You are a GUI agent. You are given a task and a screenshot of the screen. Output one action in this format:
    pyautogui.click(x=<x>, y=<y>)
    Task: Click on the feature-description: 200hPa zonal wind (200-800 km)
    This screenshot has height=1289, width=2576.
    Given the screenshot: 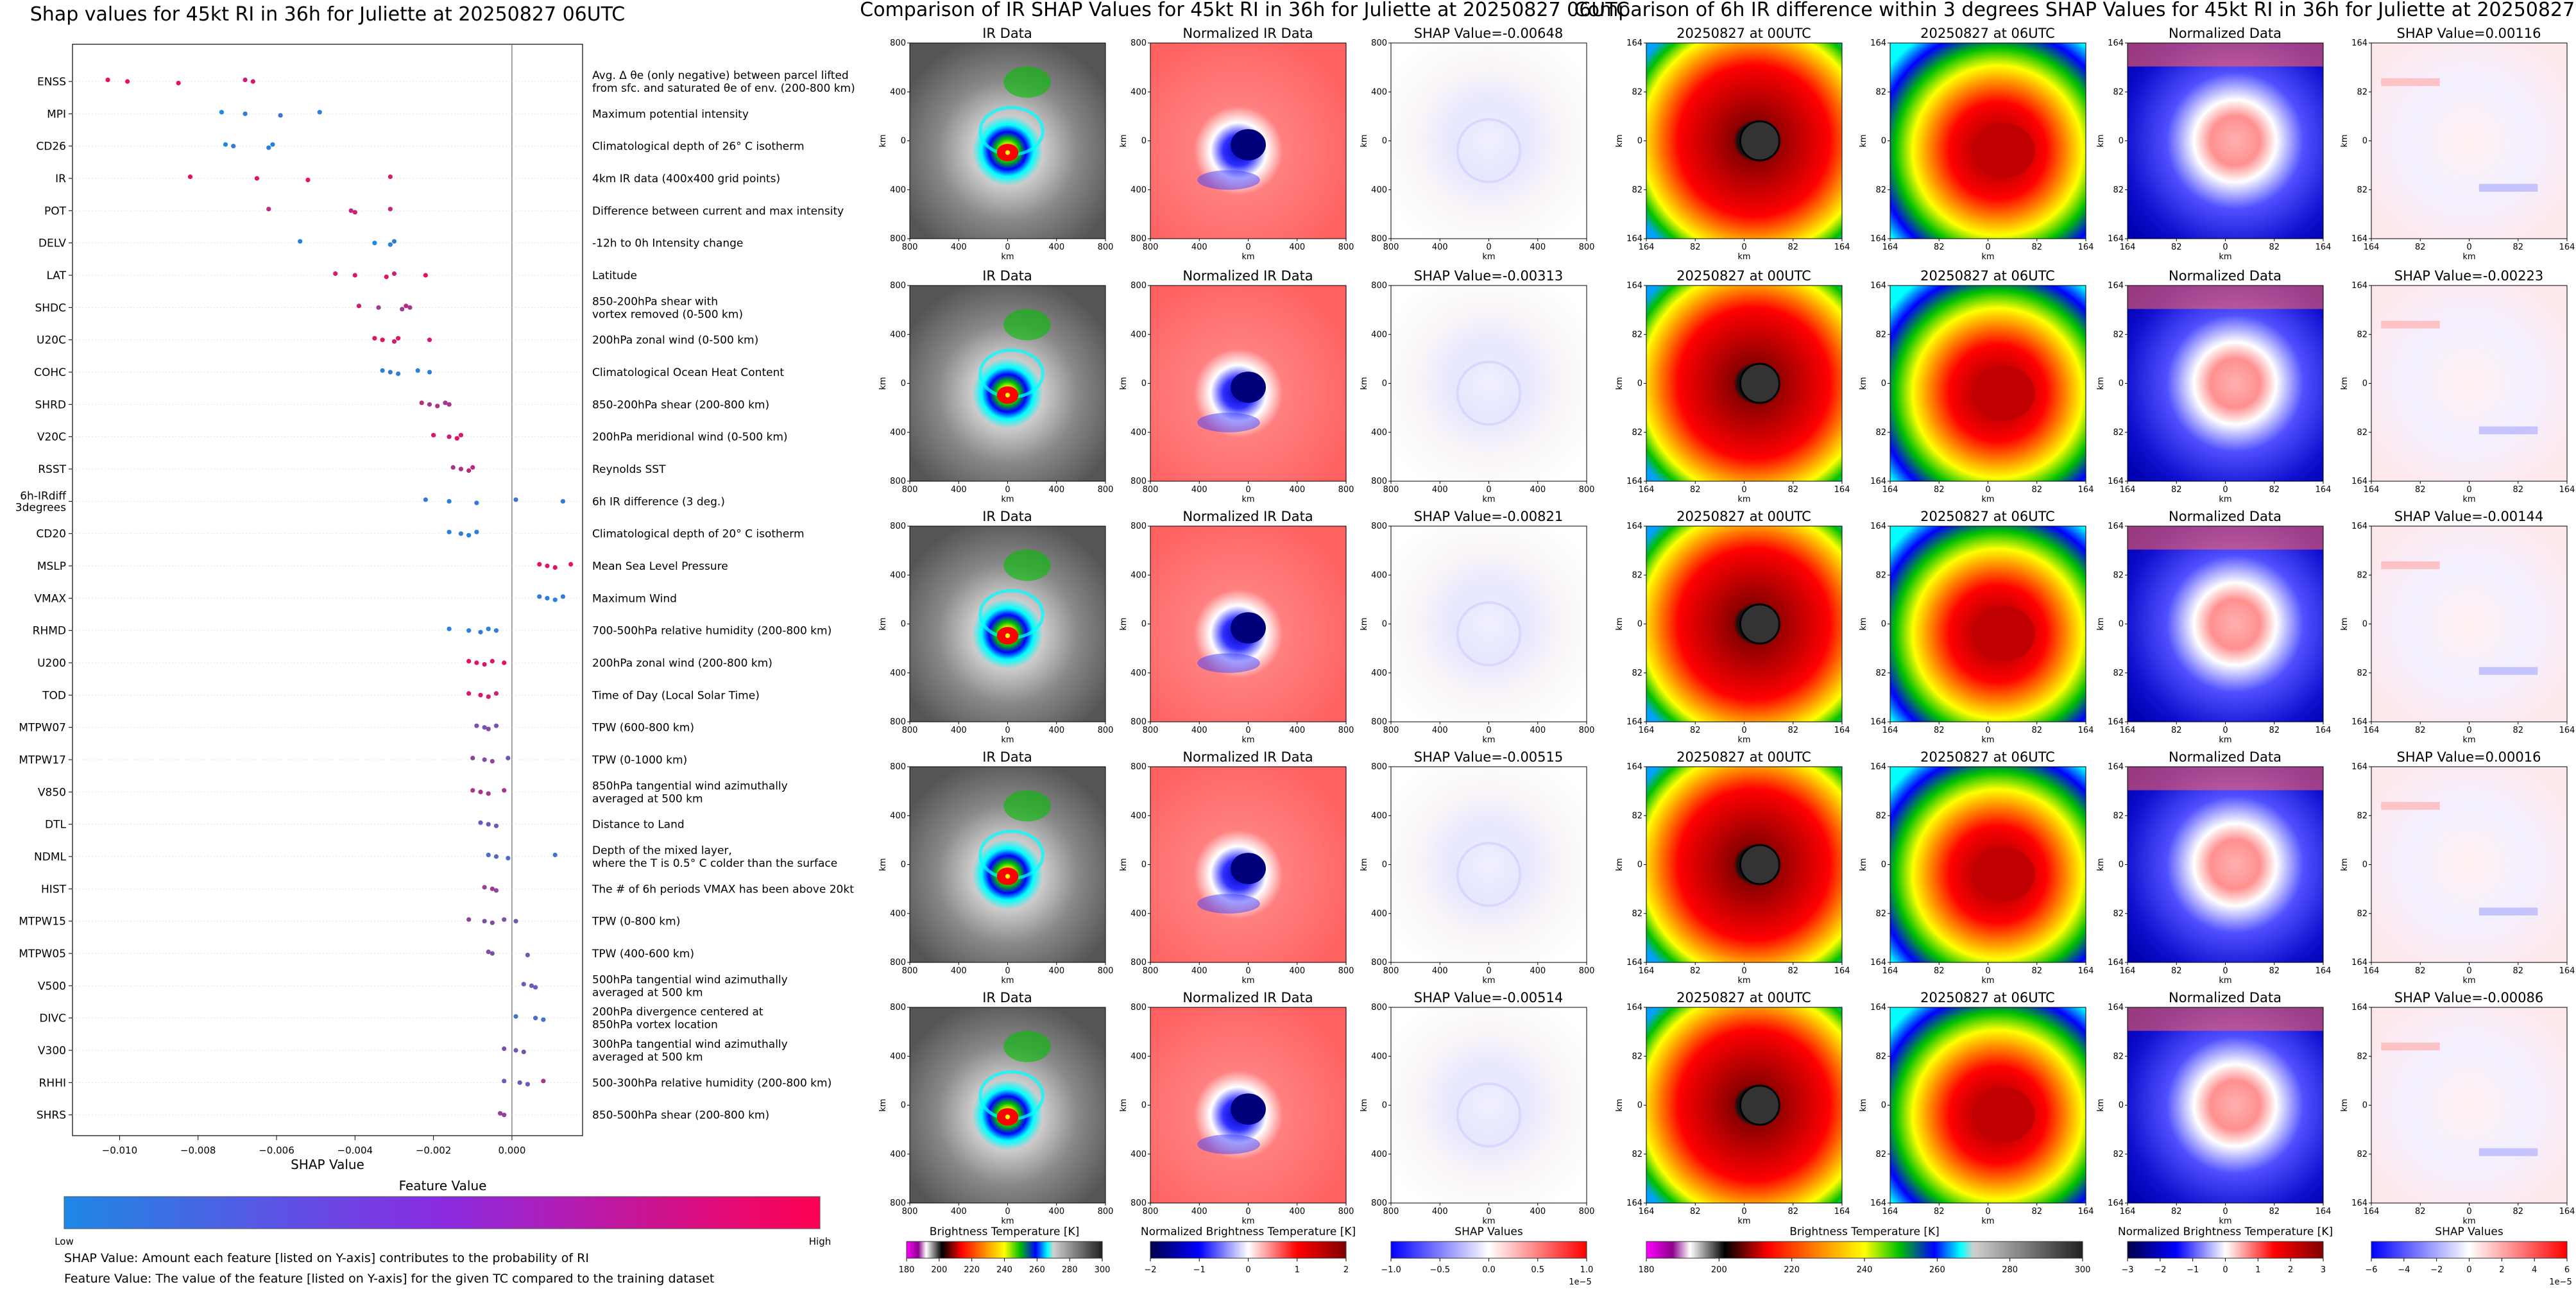 What is the action you would take?
    pyautogui.click(x=682, y=663)
    